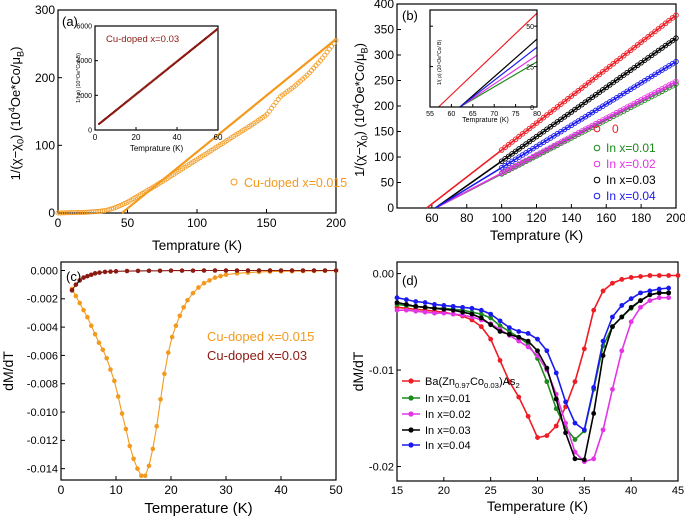 The width and height of the screenshot is (685, 518). I want to click on panel-b-ytick-label: 250, so click(384, 81).